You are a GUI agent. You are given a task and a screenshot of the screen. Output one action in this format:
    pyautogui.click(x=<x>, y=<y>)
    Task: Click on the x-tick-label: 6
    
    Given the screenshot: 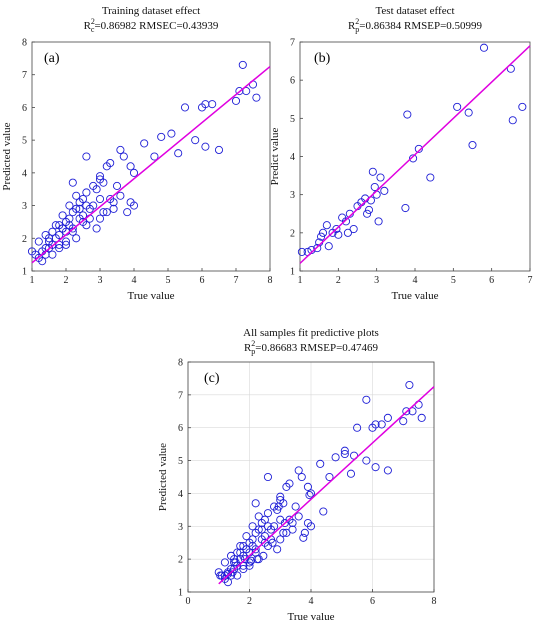 What is the action you would take?
    pyautogui.click(x=491, y=280)
    